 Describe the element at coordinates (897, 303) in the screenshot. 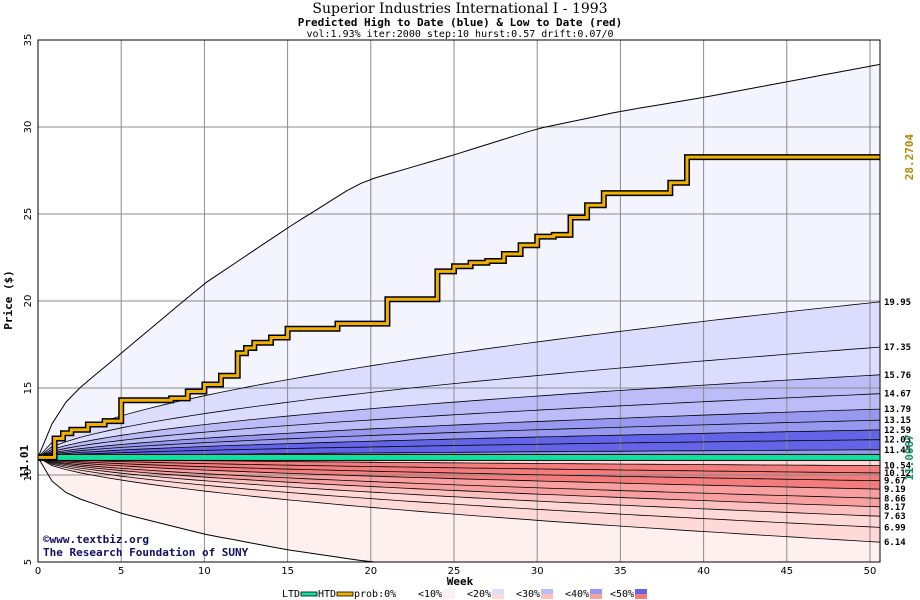

I see `band-end-value: 19.95` at that location.